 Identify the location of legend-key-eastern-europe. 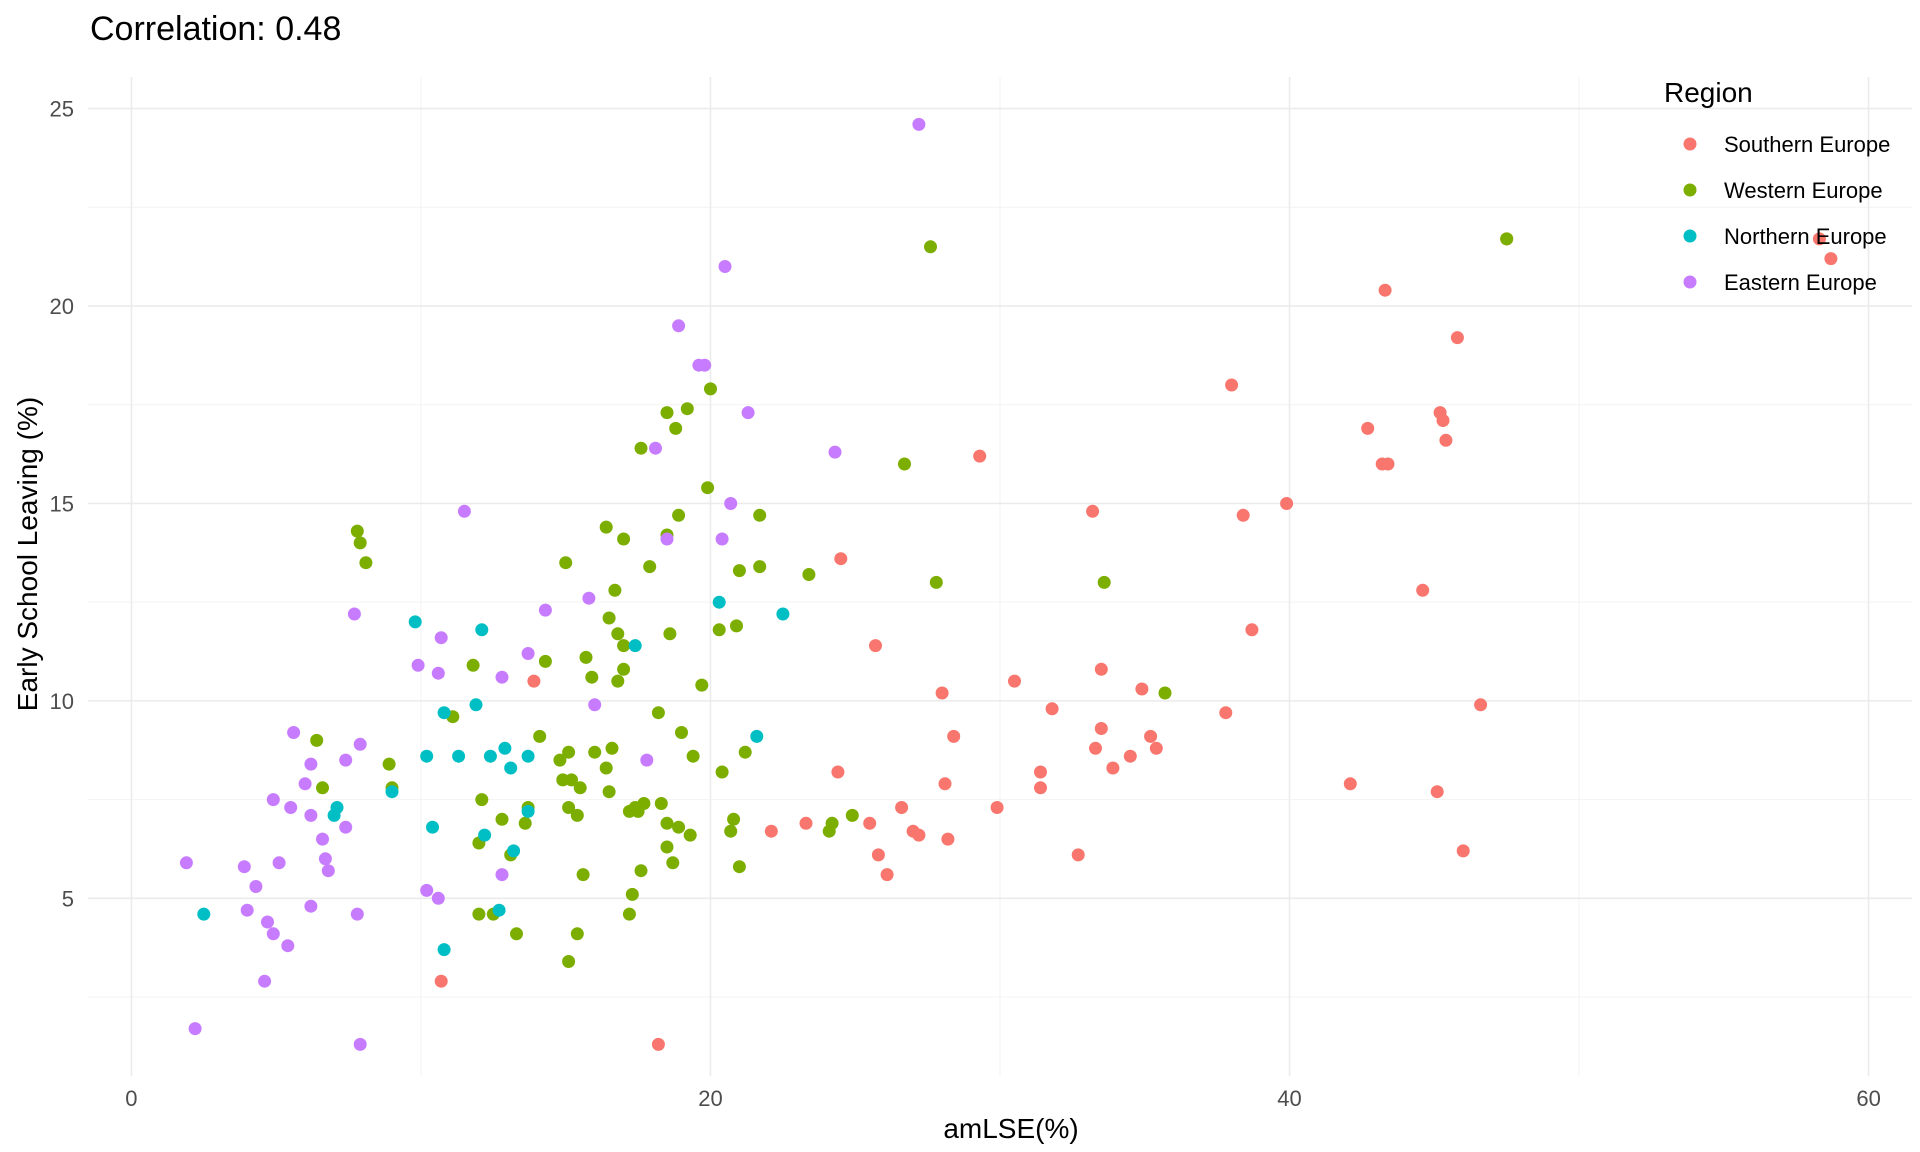
(1690, 282).